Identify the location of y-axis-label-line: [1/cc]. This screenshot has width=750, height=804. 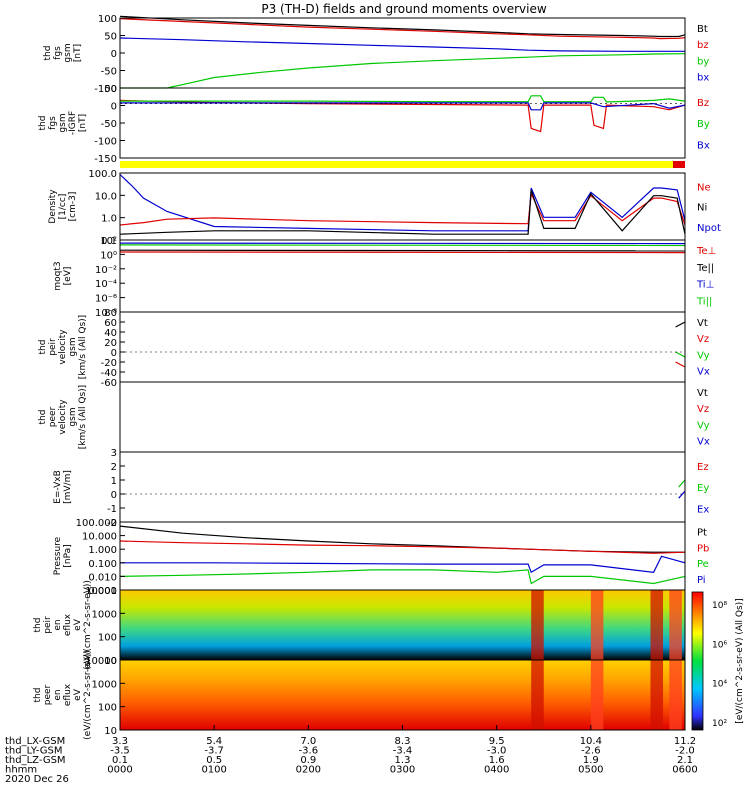
(63, 207).